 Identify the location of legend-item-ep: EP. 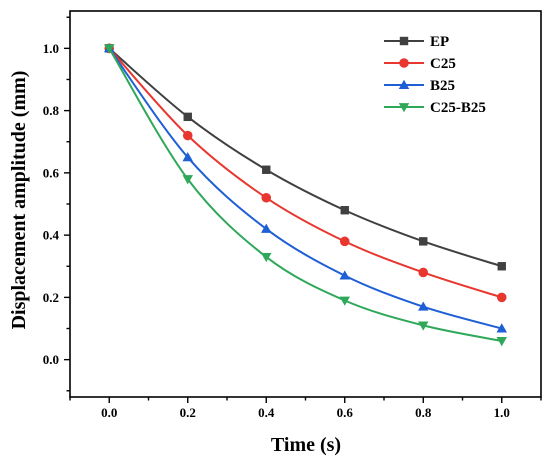
(416, 42).